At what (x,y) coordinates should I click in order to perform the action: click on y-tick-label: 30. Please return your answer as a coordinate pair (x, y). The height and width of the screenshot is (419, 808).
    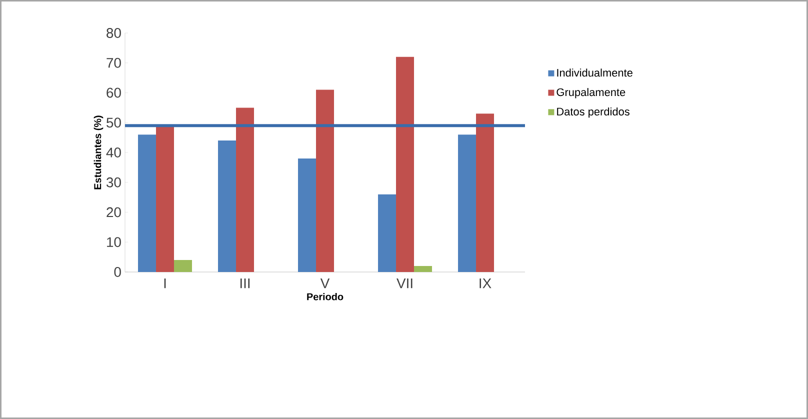
    Looking at the image, I should click on (113, 182).